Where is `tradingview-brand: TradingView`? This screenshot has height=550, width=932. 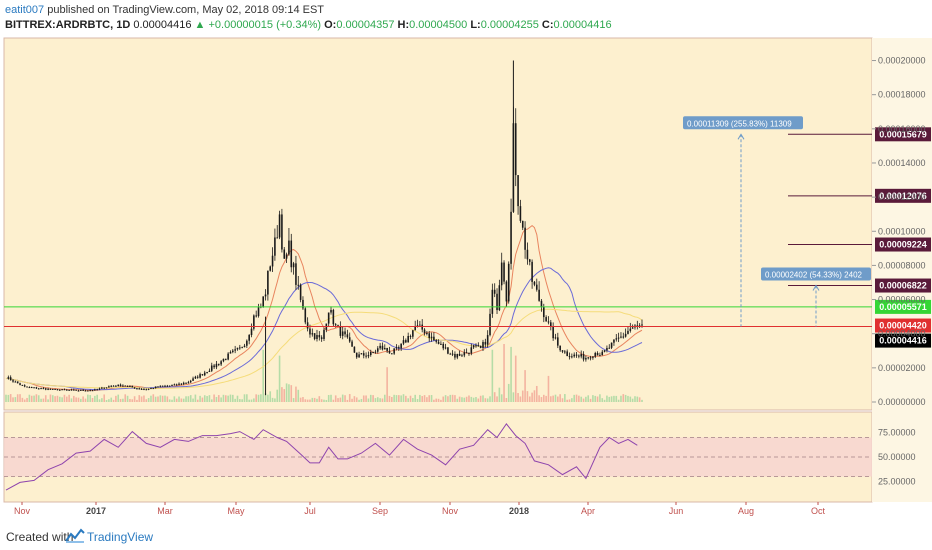 tradingview-brand: TradingView is located at coordinates (120, 537).